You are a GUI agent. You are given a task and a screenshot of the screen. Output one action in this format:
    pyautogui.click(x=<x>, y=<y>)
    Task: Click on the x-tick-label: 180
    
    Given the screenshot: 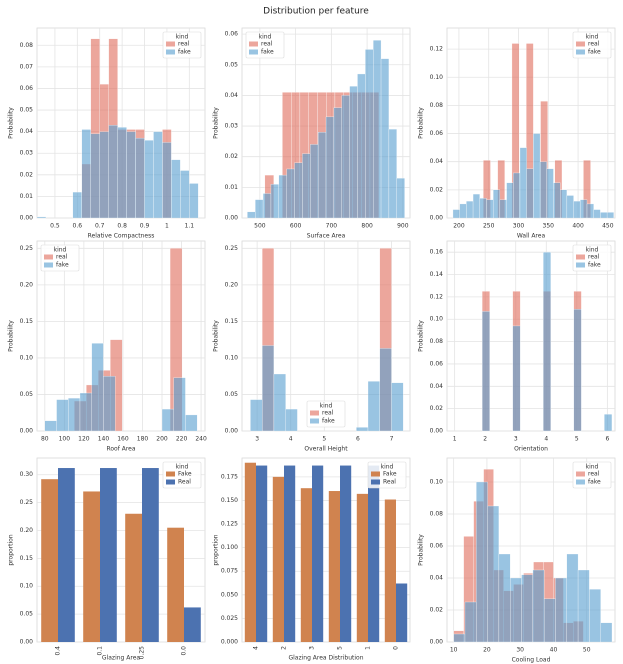 What is the action you would take?
    pyautogui.click(x=143, y=439)
    